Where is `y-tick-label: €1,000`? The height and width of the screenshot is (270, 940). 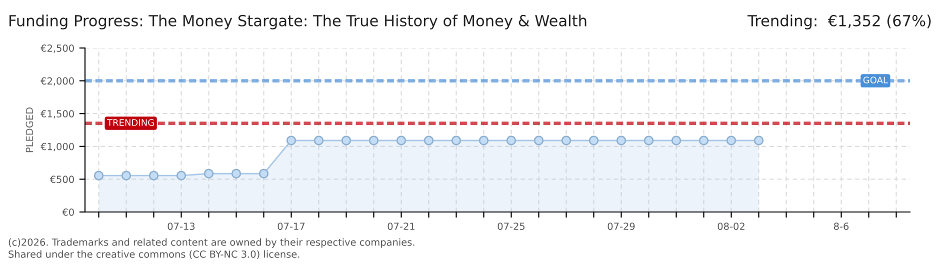
y-tick-label: €1,000 is located at coordinates (57, 147).